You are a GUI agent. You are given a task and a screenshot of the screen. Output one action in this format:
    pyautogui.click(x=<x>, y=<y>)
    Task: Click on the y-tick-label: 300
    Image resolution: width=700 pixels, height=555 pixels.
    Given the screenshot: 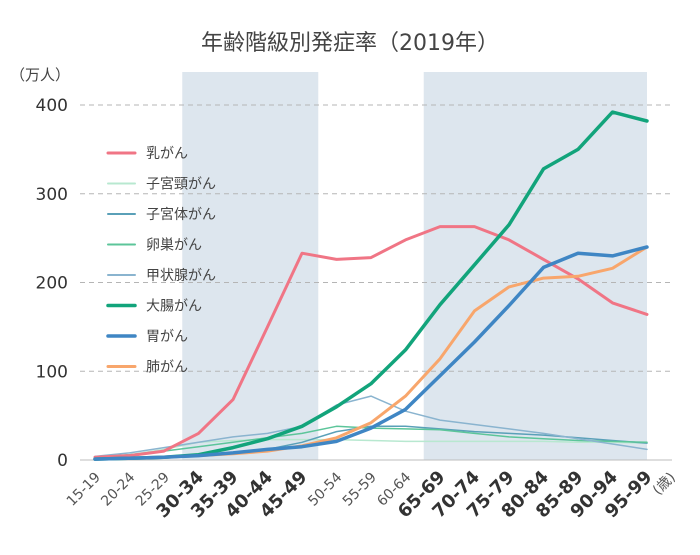 What is the action you would take?
    pyautogui.click(x=52, y=195)
    